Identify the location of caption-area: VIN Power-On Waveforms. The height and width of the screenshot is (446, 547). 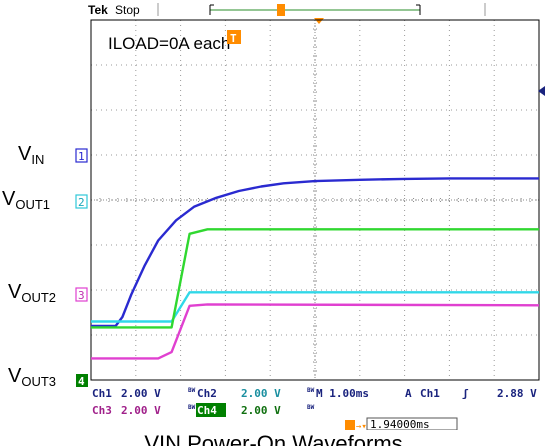
(273, 438).